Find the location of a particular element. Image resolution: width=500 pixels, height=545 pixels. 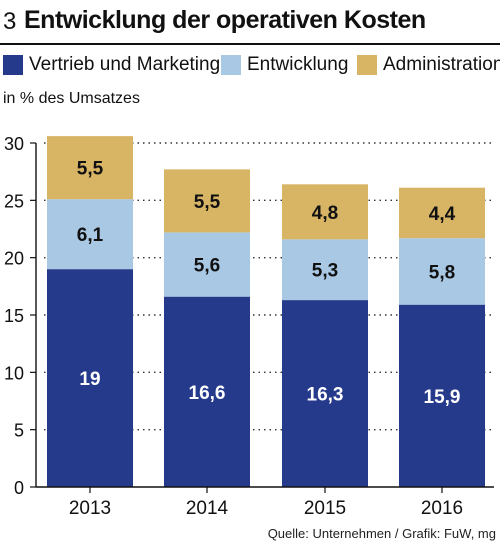

legend-item-vertrieb: Vertrieb und Marketing is located at coordinates (111, 65).